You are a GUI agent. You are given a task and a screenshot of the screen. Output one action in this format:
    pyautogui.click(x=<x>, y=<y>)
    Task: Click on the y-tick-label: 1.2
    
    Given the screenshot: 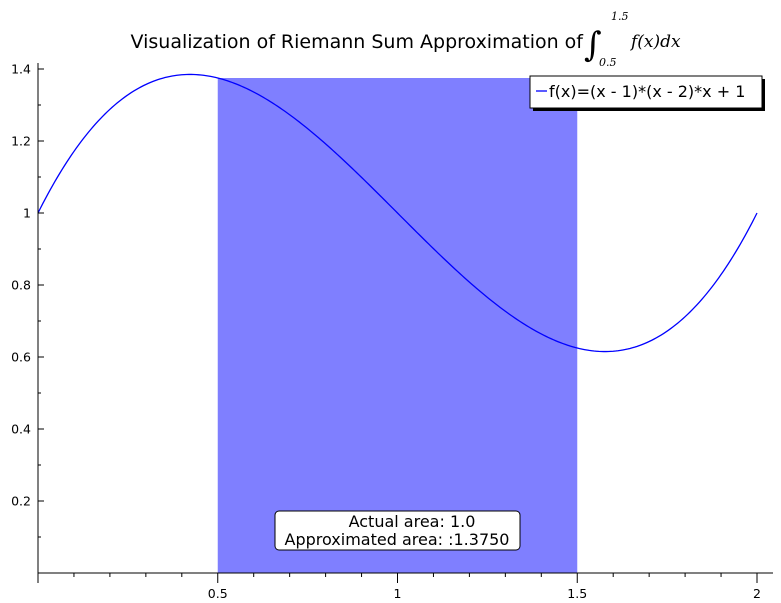 What is the action you would take?
    pyautogui.click(x=21, y=141)
    